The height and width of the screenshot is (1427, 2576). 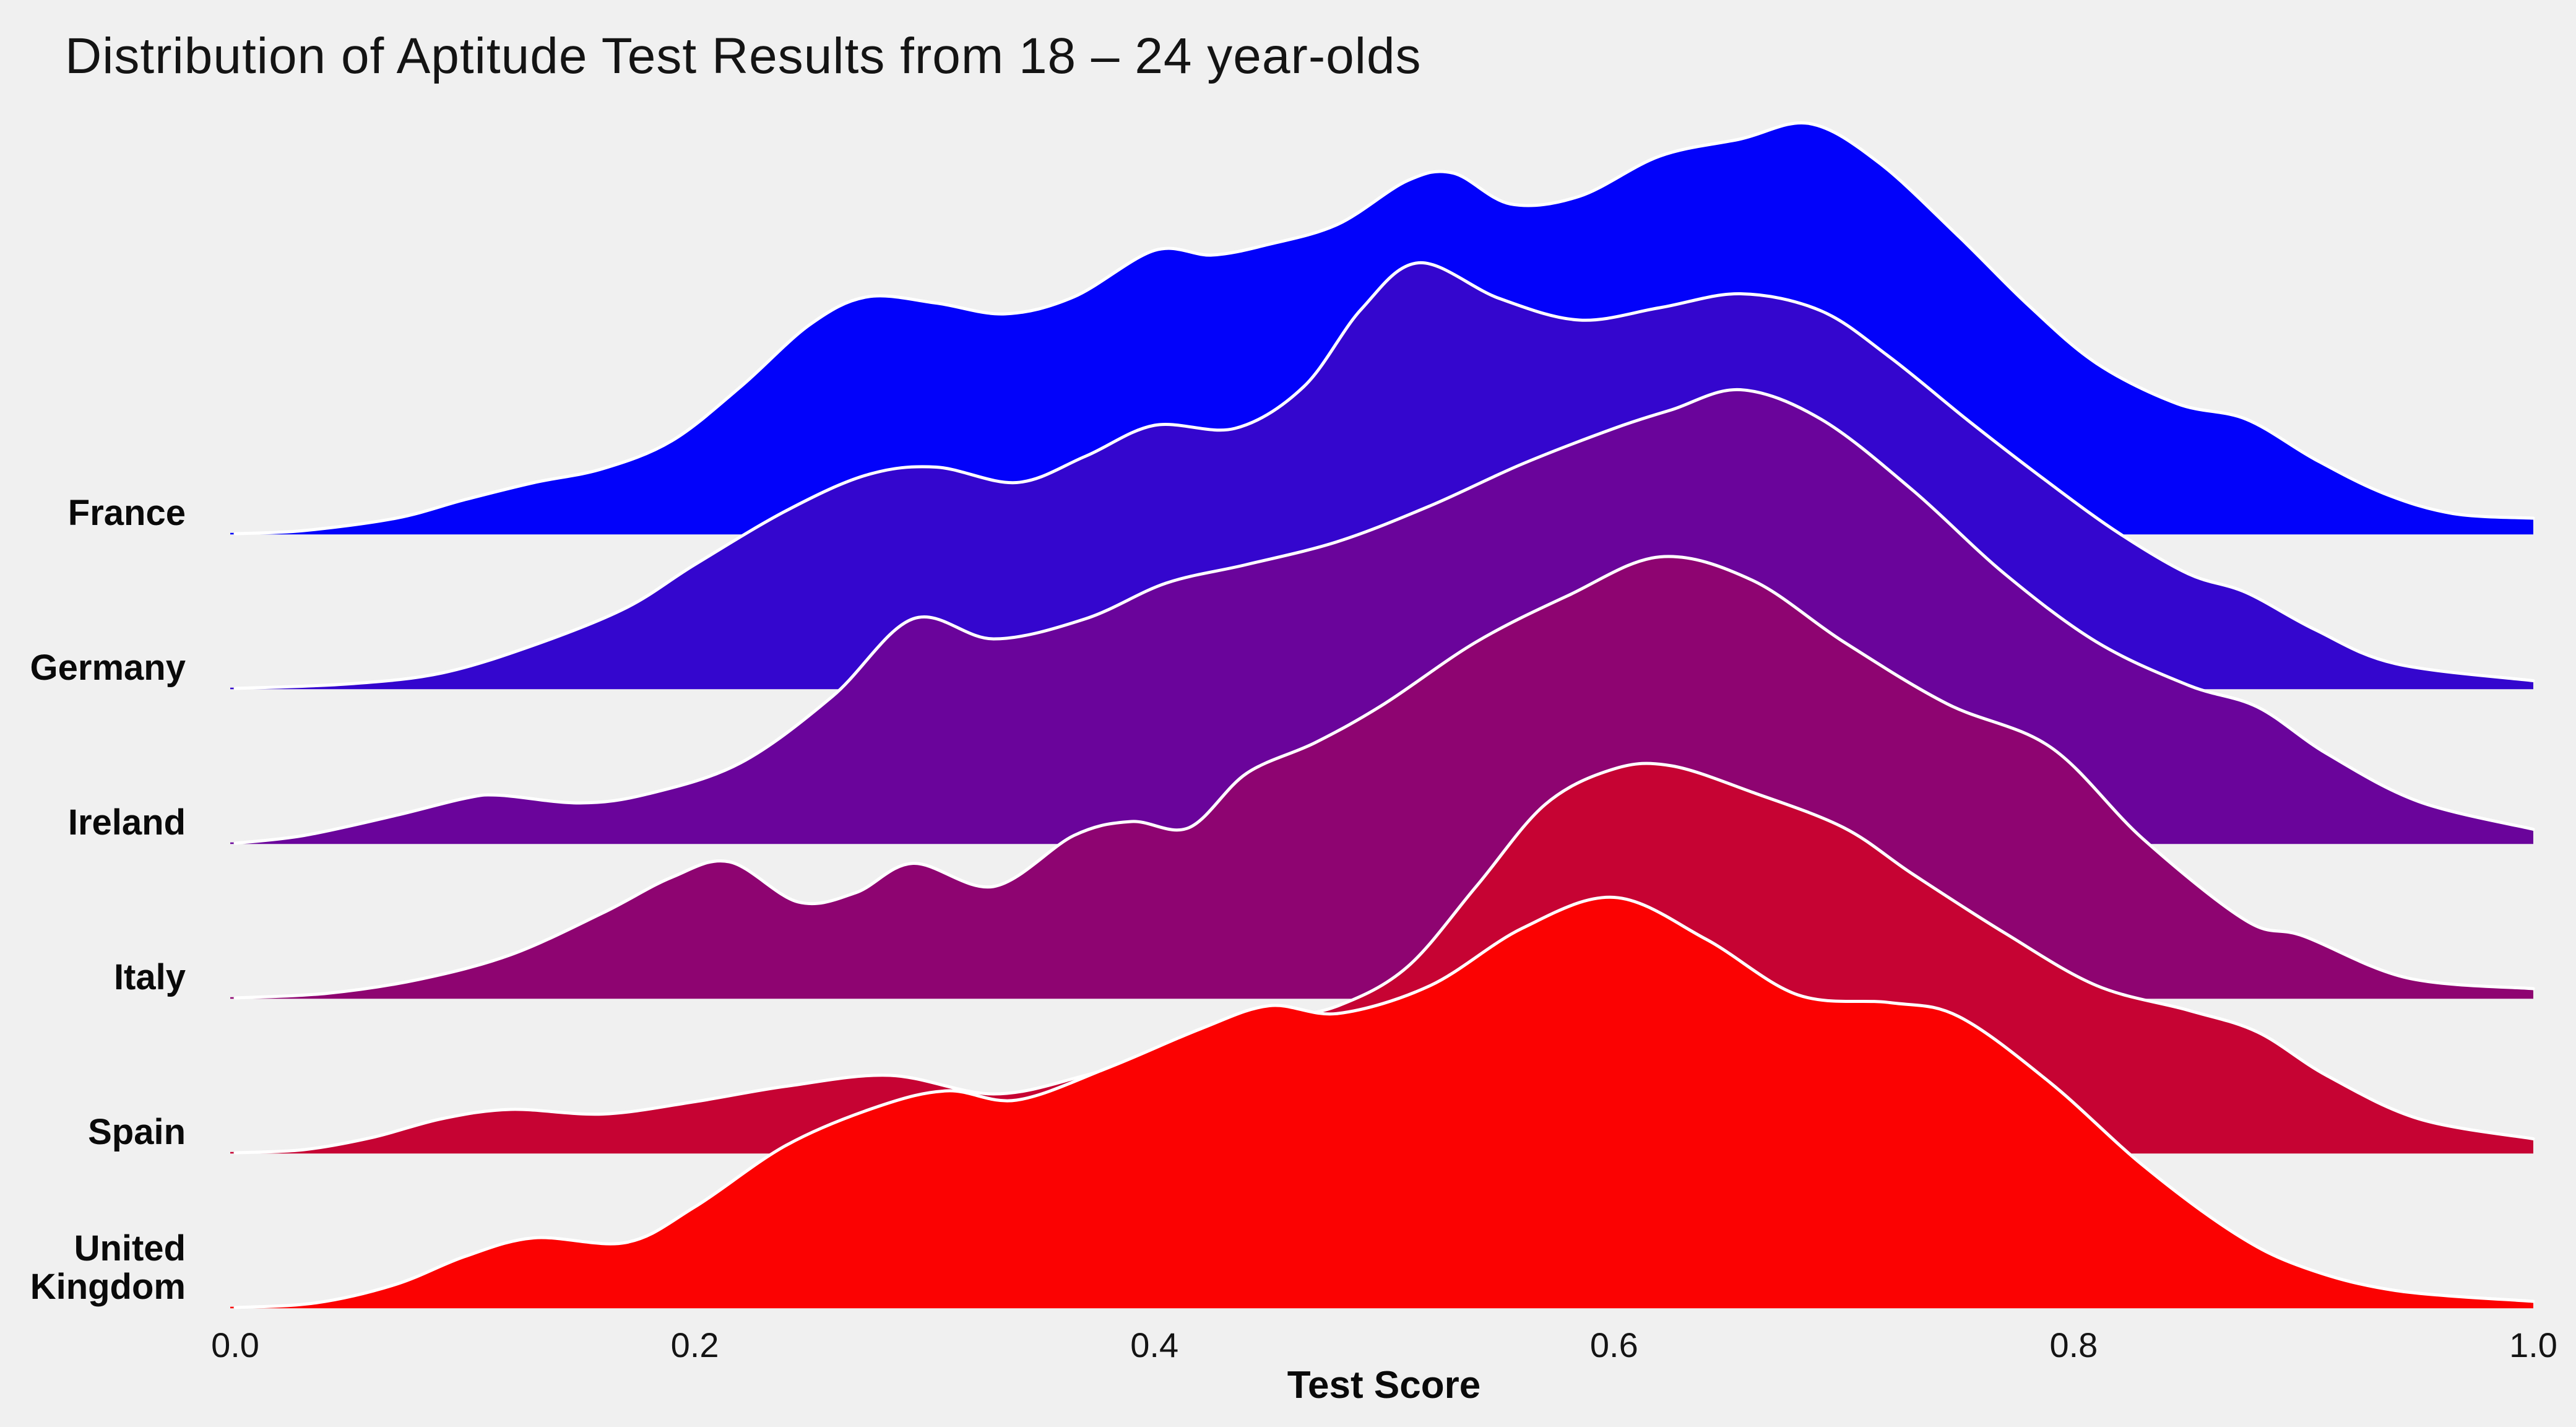 What do you see at coordinates (2533, 1345) in the screenshot?
I see `x-tick-label-1.0: 1.0` at bounding box center [2533, 1345].